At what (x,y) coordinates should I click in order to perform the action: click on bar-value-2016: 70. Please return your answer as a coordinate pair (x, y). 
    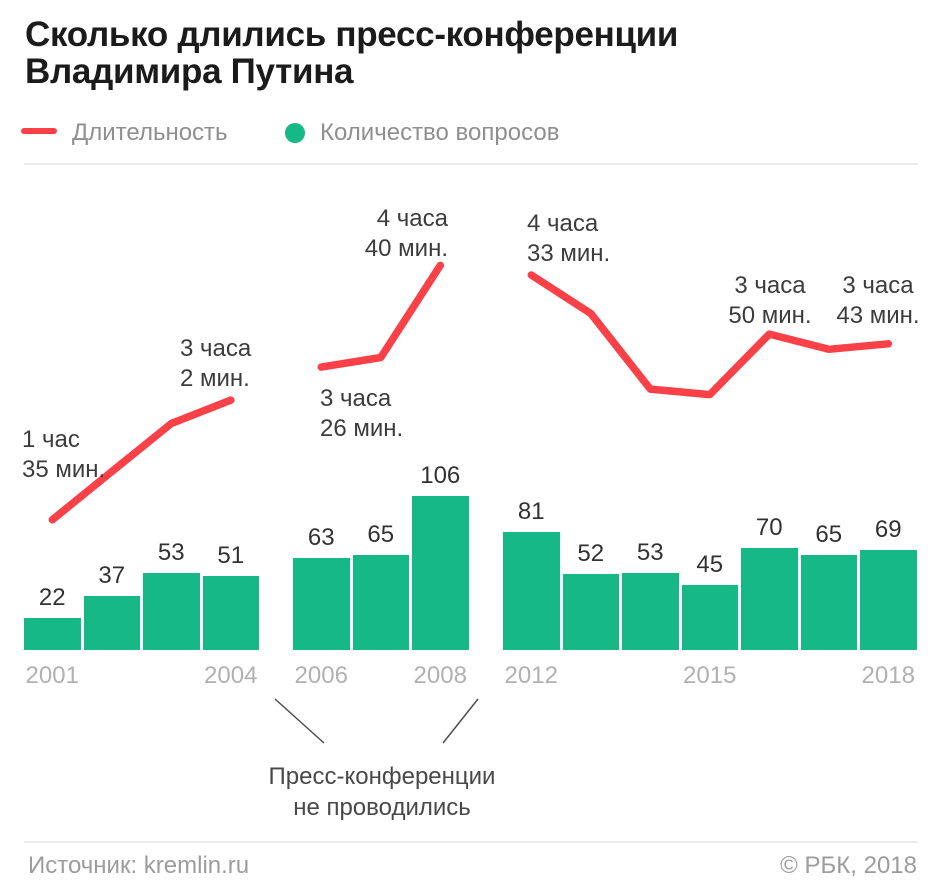
    Looking at the image, I should click on (769, 528).